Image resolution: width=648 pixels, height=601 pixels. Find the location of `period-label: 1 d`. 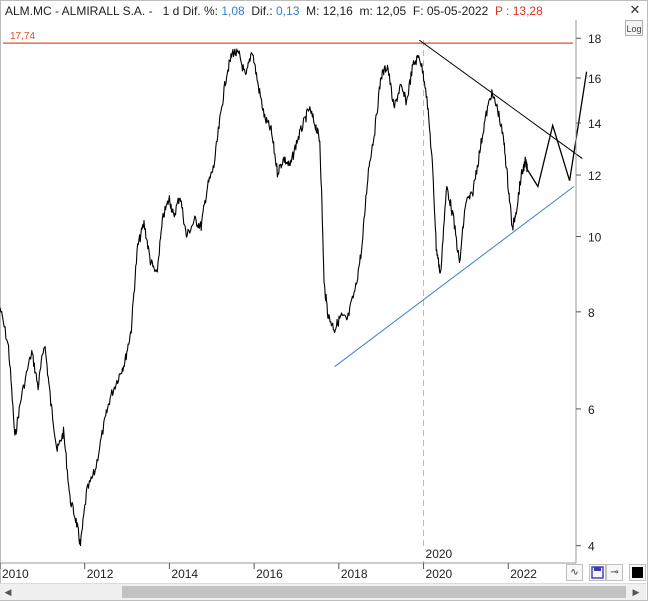

period-label: 1 d is located at coordinates (171, 11).